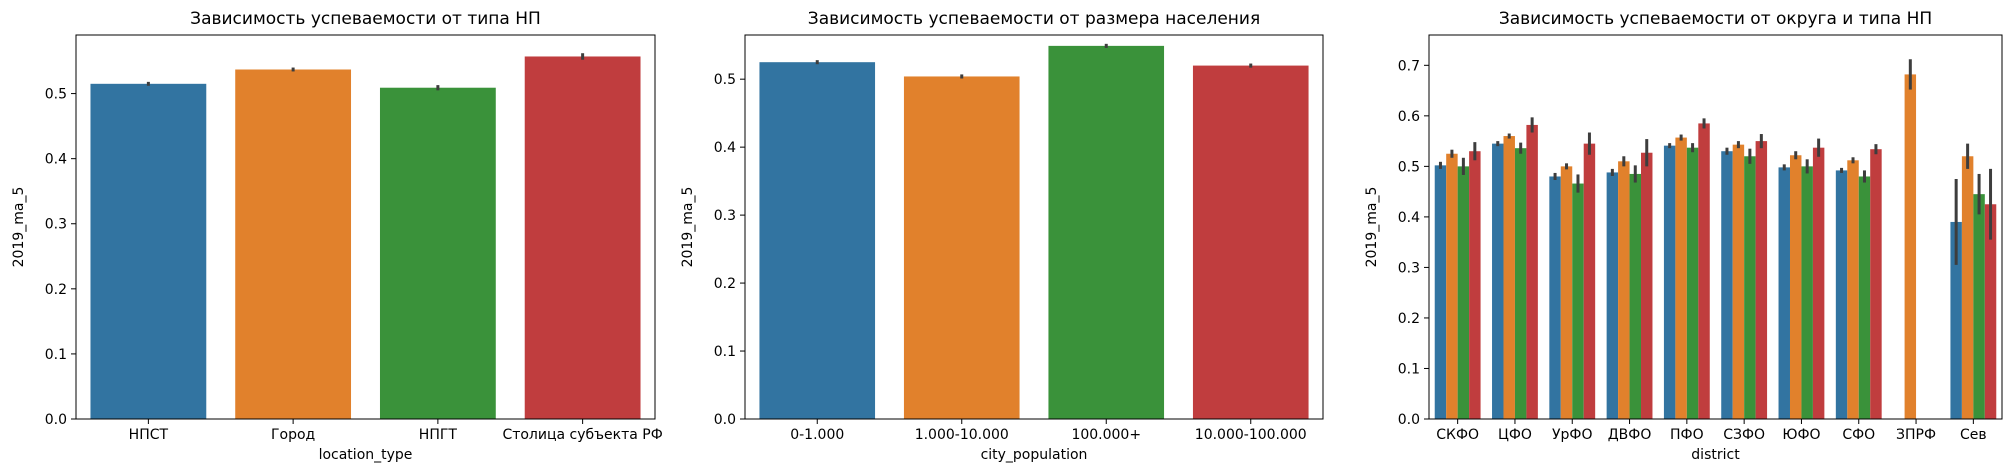 This screenshot has height=470, width=2008. I want to click on bar-УрФО-s2, so click(1578, 301).